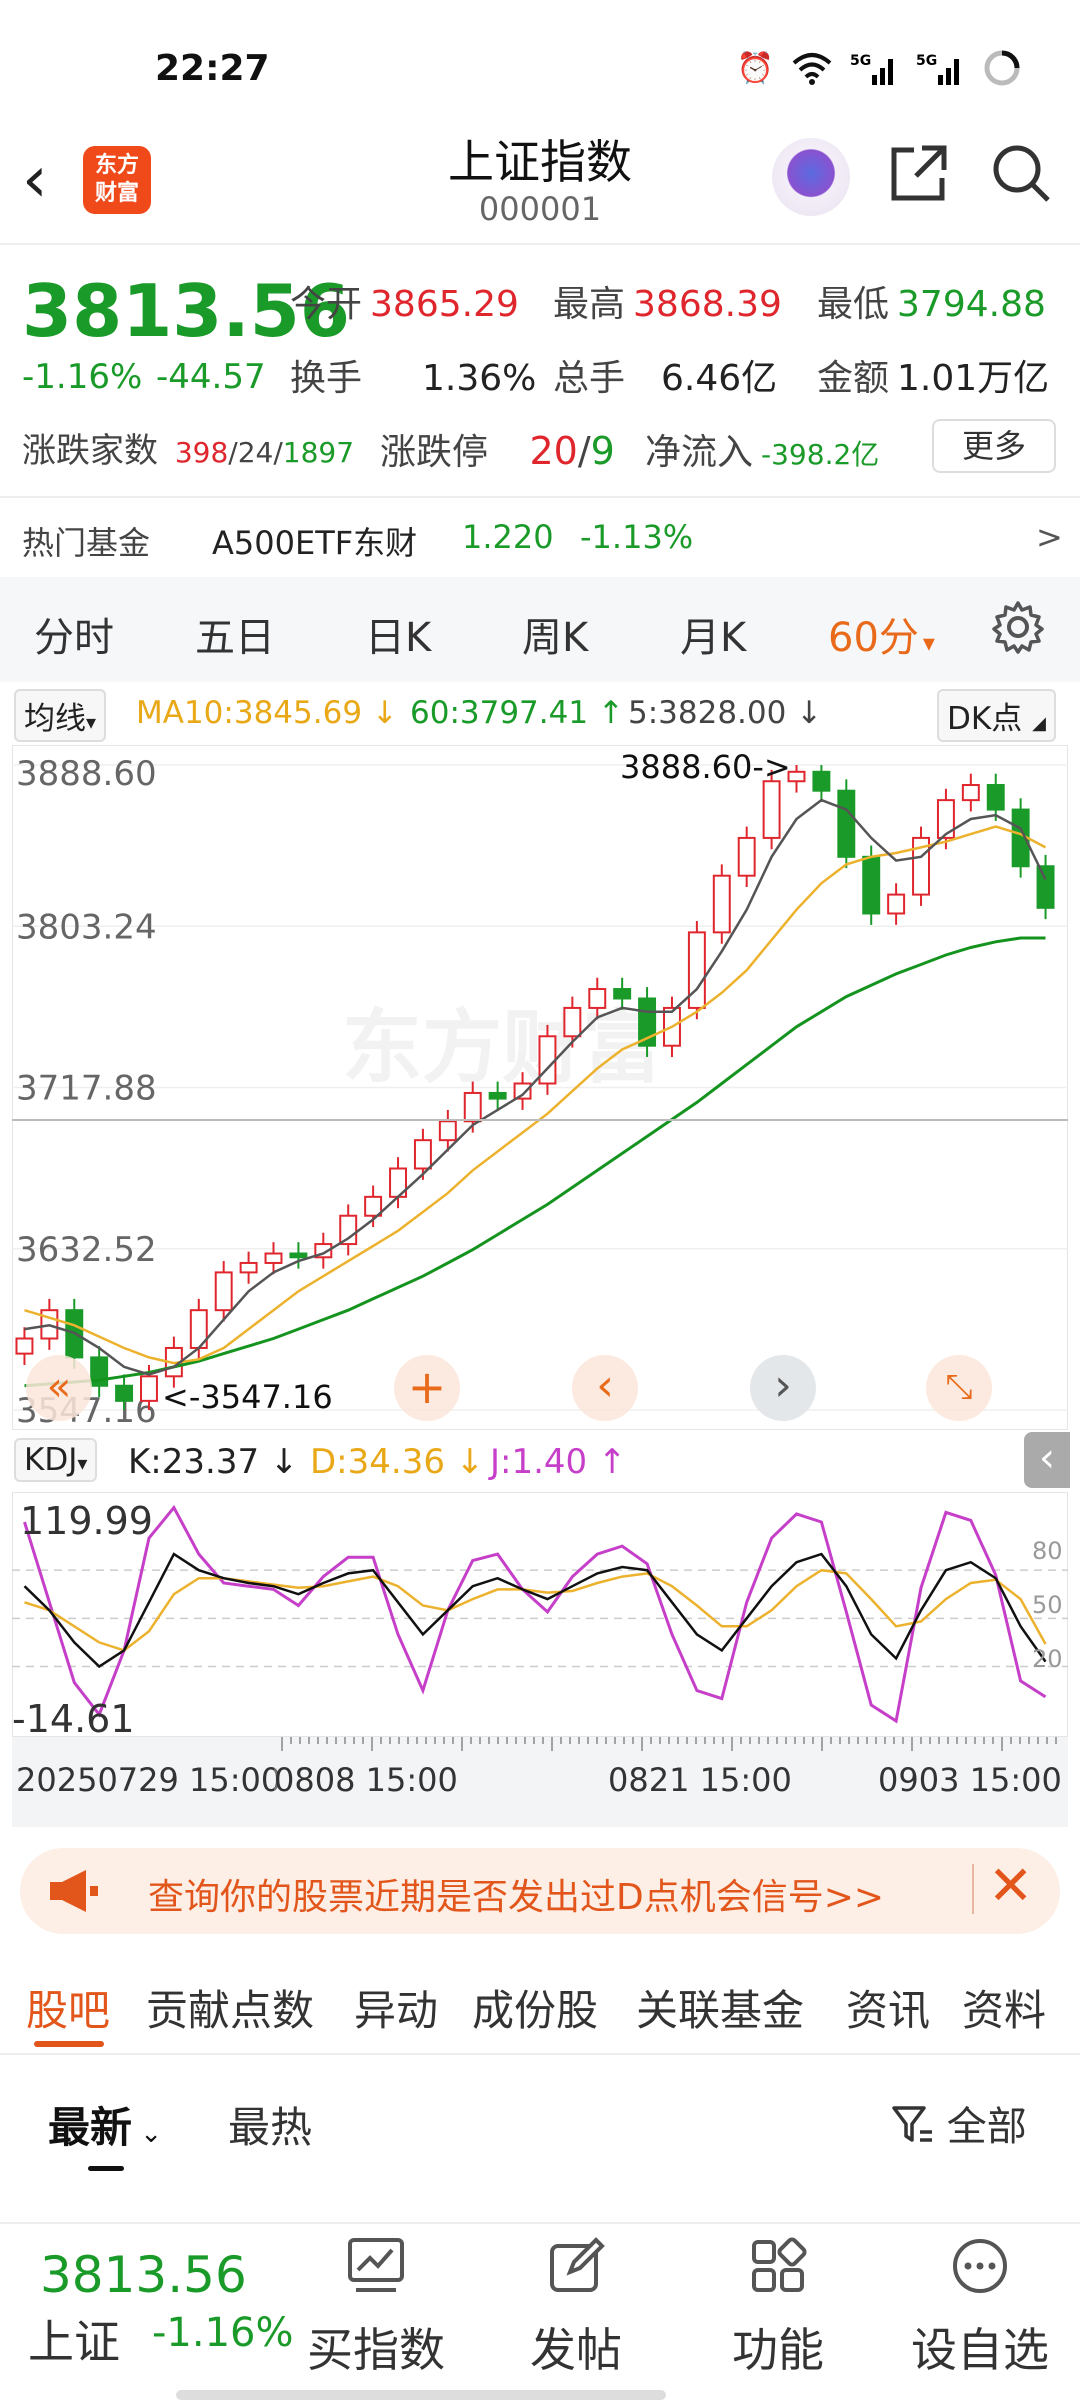 The width and height of the screenshot is (1080, 2400). What do you see at coordinates (937, 69) in the screenshot?
I see `signal-5g-icon-2: 5G` at bounding box center [937, 69].